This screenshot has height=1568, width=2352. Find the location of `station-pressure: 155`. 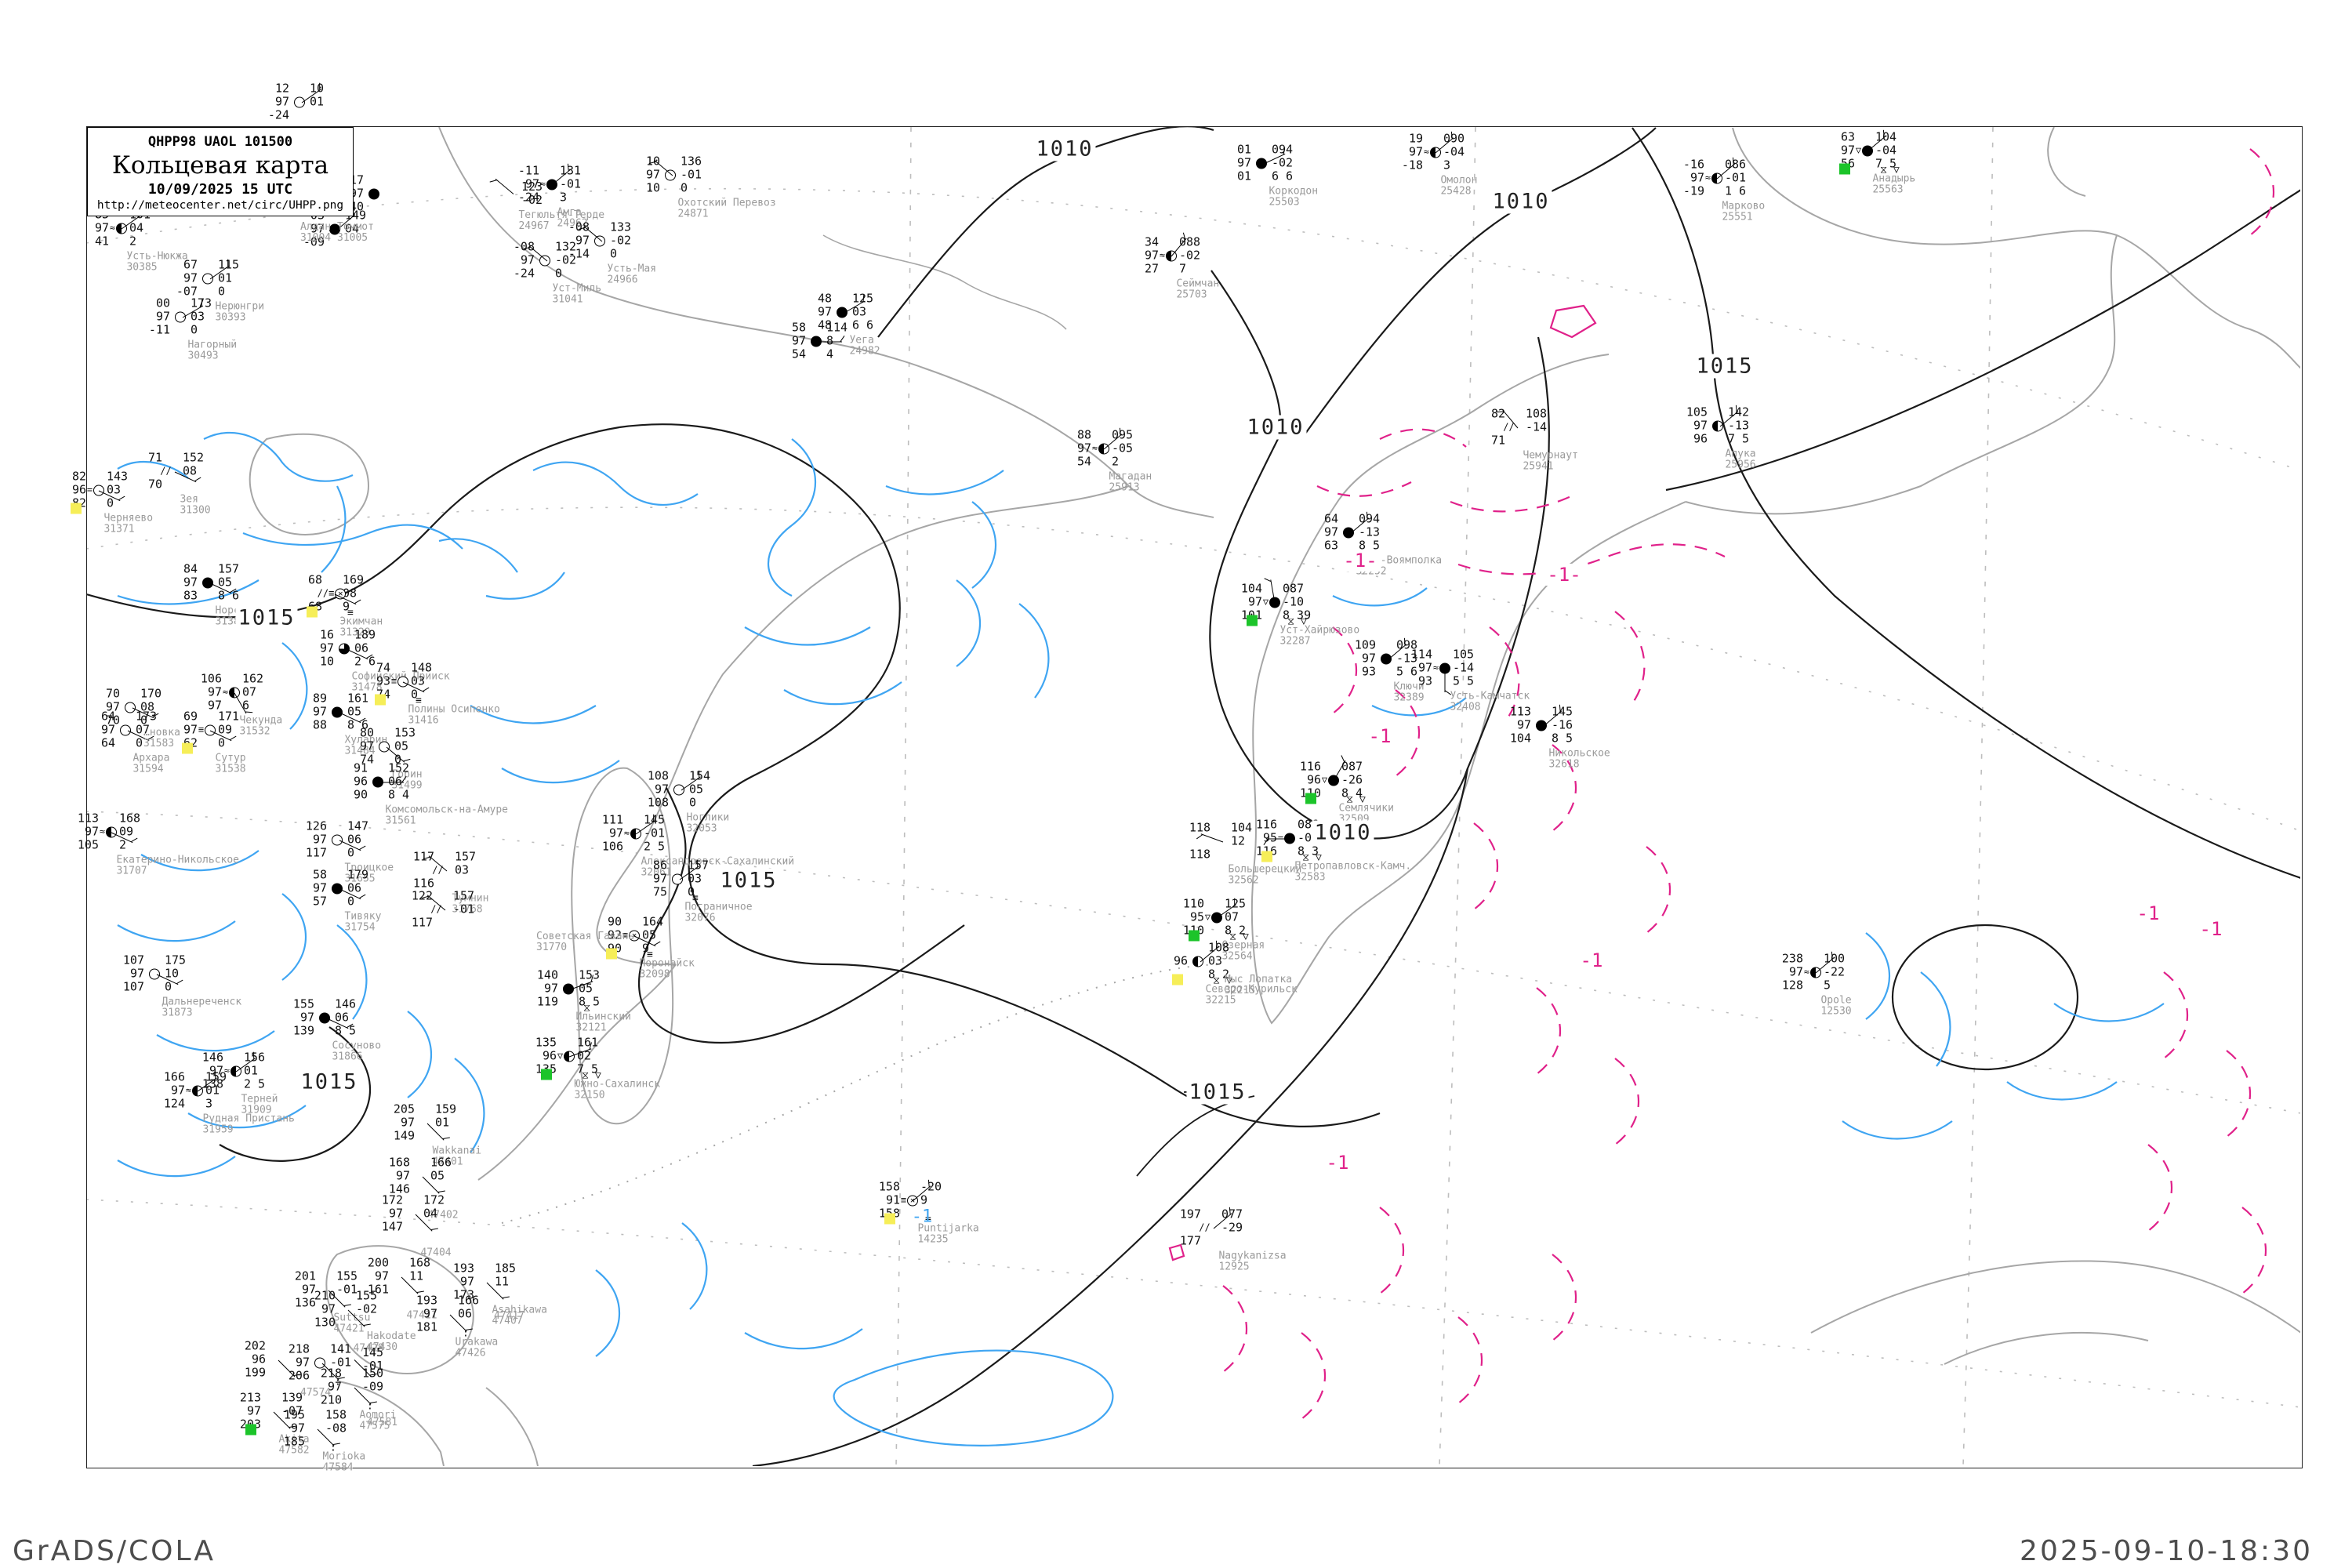

station-pressure: 155 is located at coordinates (347, 1276).